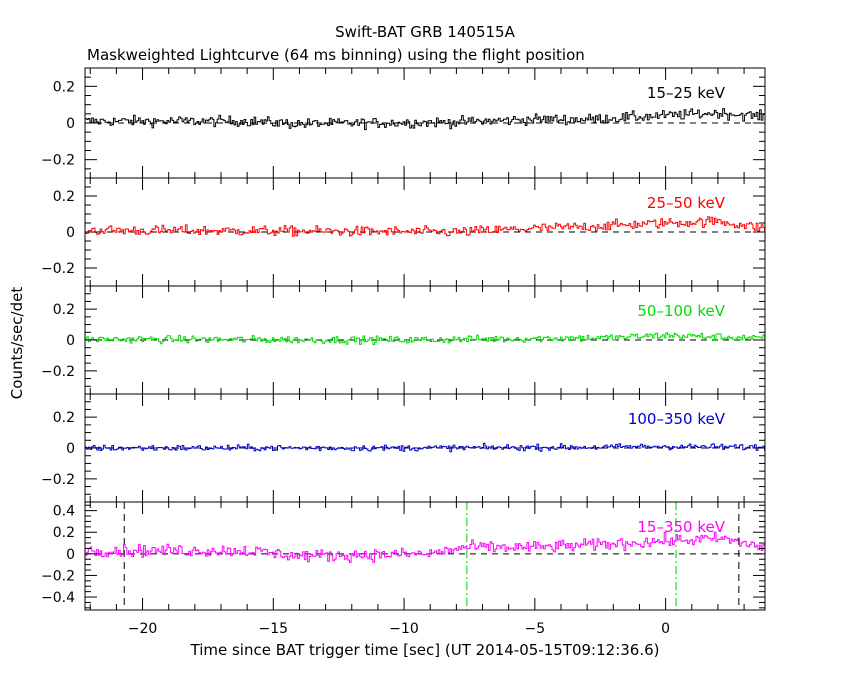 The width and height of the screenshot is (850, 684). I want to click on panel-4: −0.2 0 0.2 100–350 keV, so click(403, 448).